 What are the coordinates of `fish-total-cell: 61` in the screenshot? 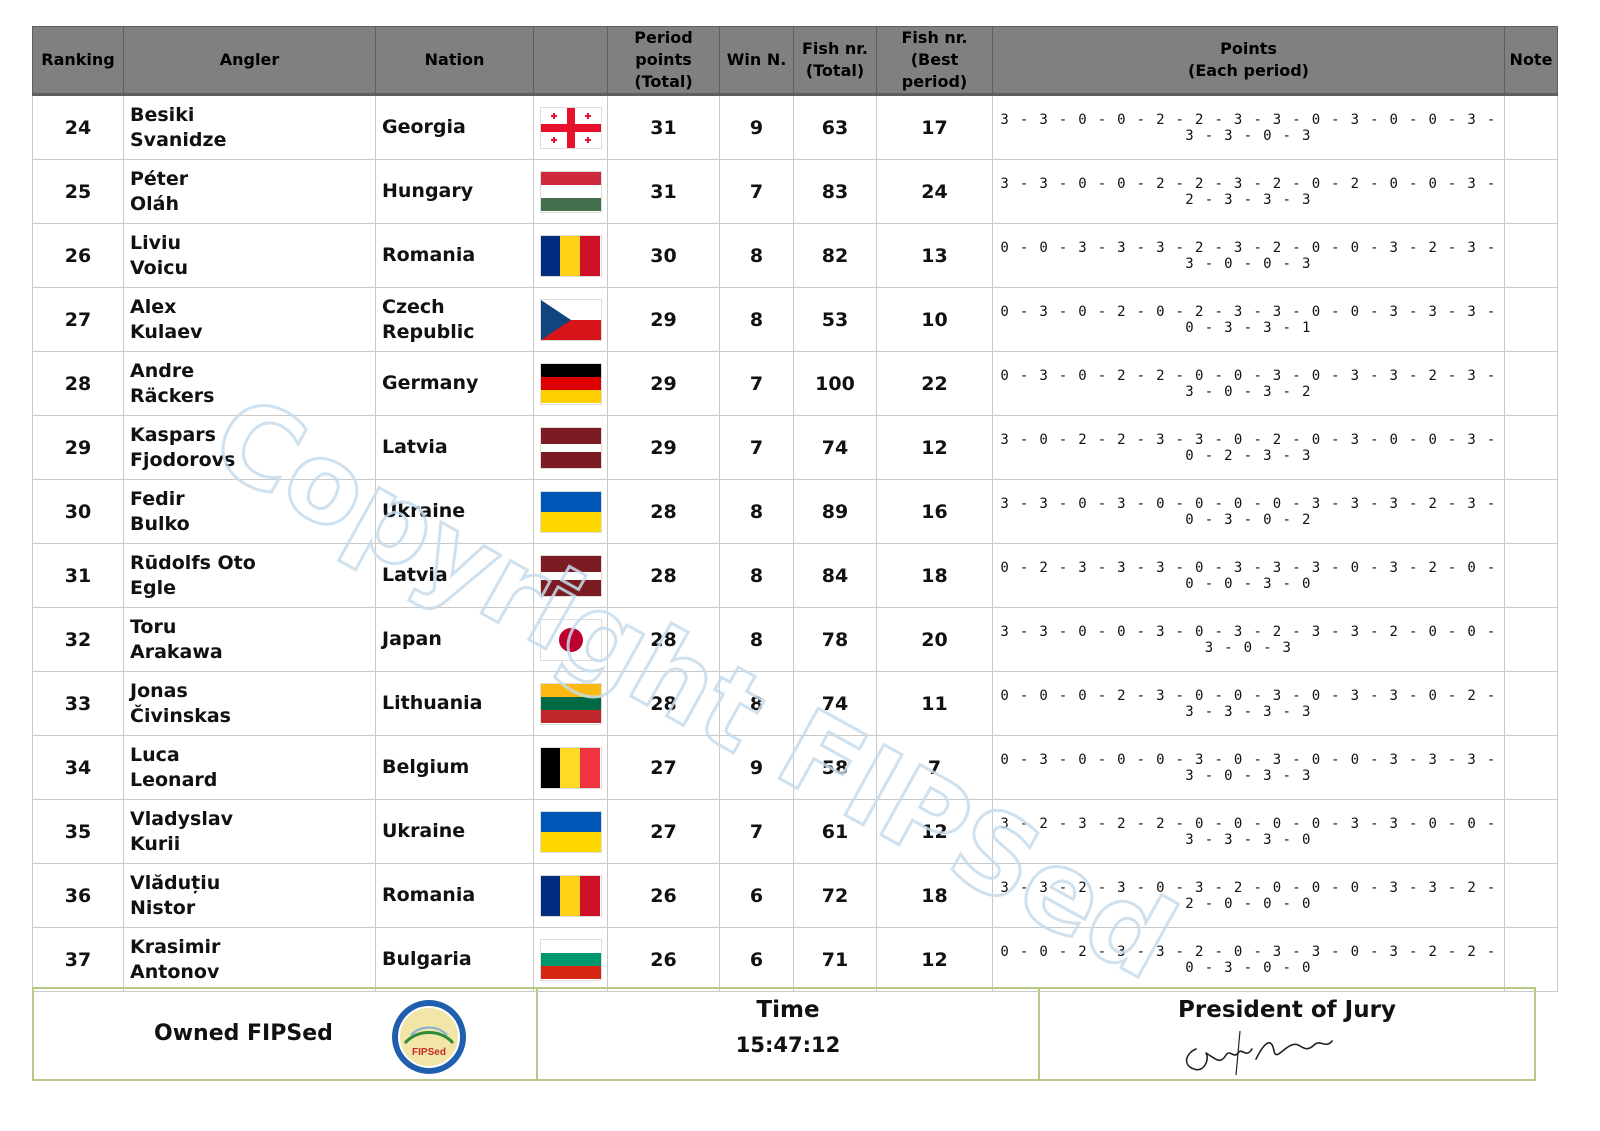 It's located at (835, 831).